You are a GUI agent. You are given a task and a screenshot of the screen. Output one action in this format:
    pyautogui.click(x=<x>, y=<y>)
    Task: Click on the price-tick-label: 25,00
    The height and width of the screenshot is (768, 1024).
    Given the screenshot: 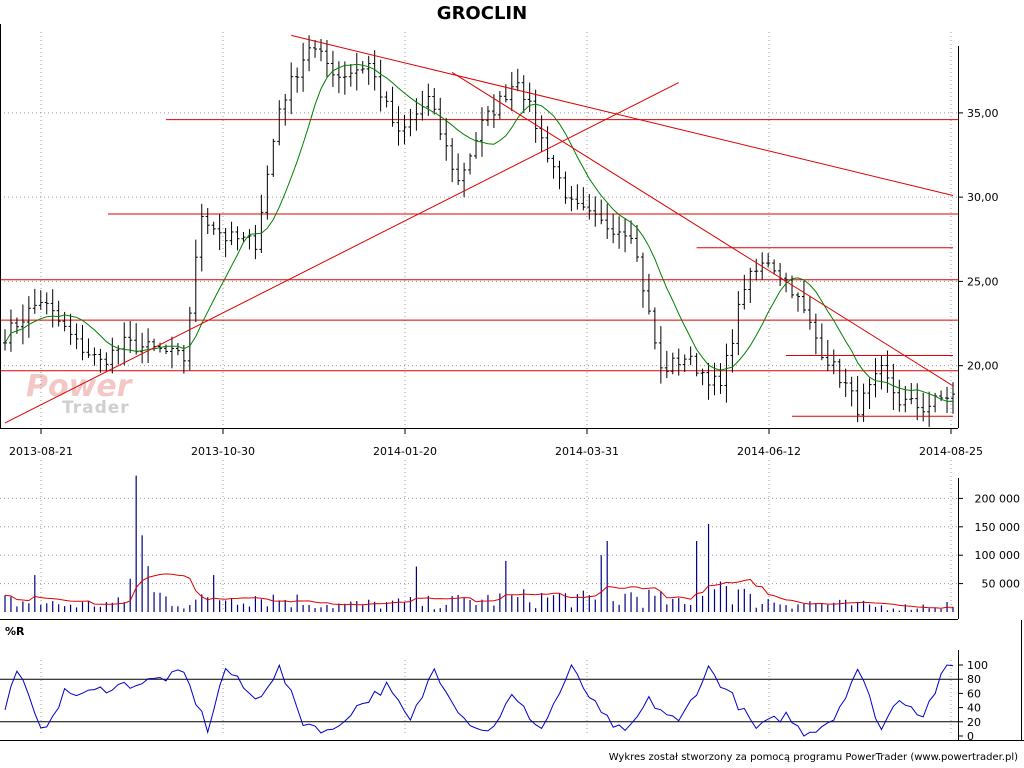 What is the action you would take?
    pyautogui.click(x=983, y=281)
    